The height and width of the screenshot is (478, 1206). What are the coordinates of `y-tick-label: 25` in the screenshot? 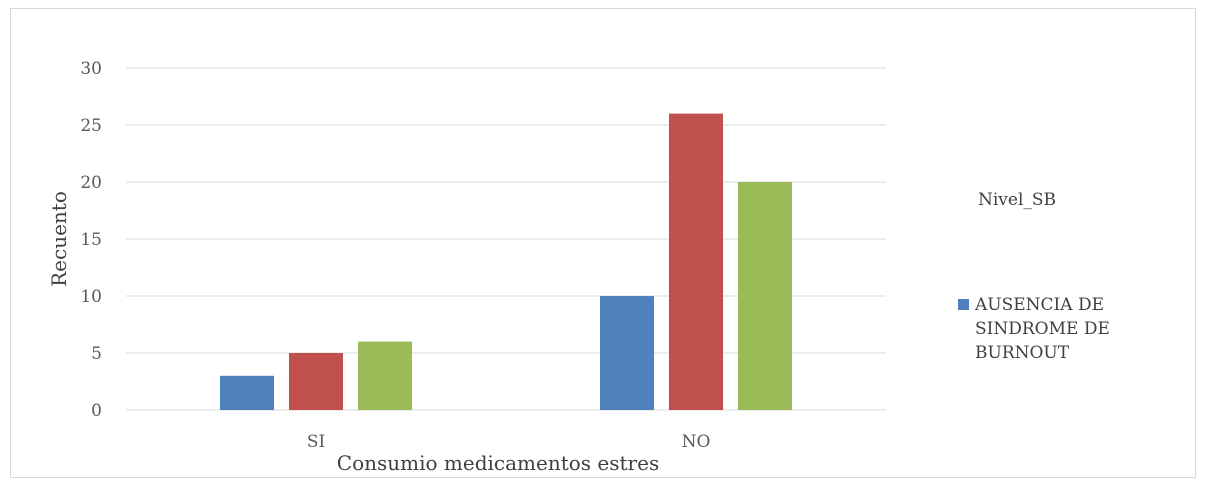 It's located at (91, 126).